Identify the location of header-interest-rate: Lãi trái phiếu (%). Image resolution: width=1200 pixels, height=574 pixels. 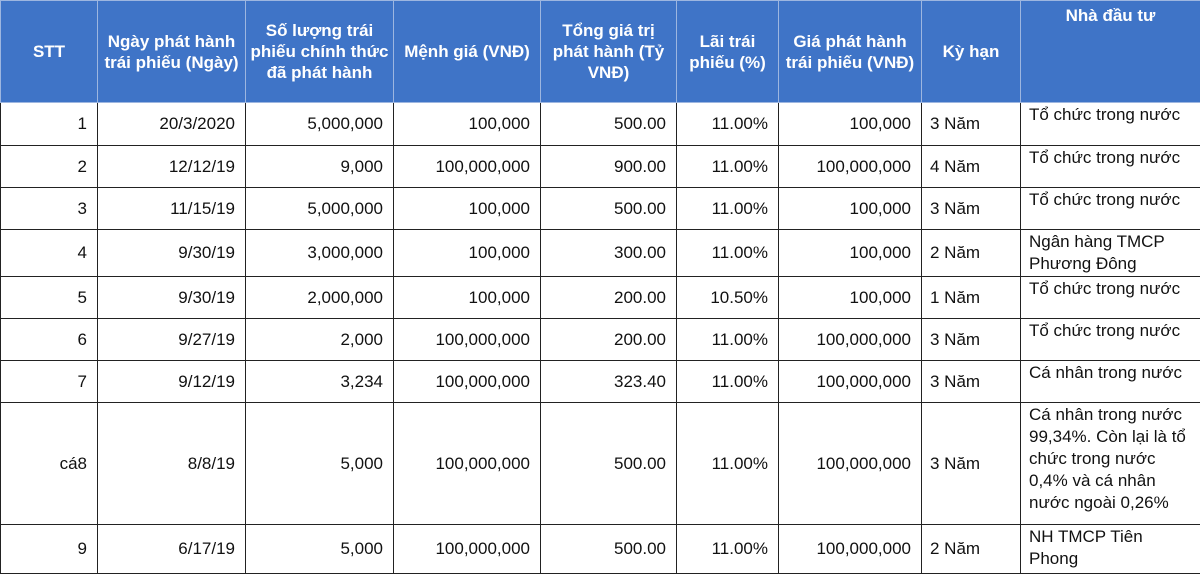
(728, 52).